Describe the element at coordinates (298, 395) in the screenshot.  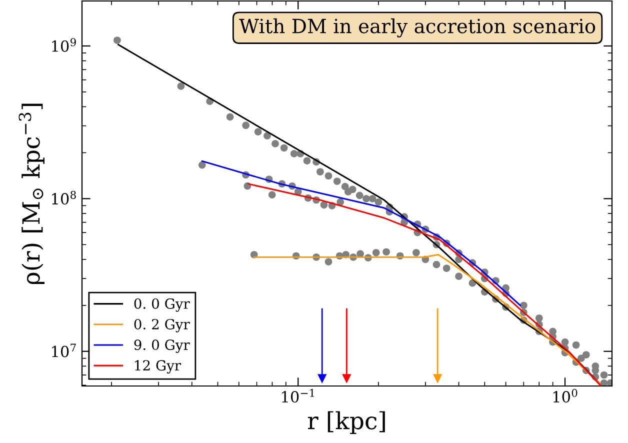
I see `x-tick-label: 10$^{−1}$` at that location.